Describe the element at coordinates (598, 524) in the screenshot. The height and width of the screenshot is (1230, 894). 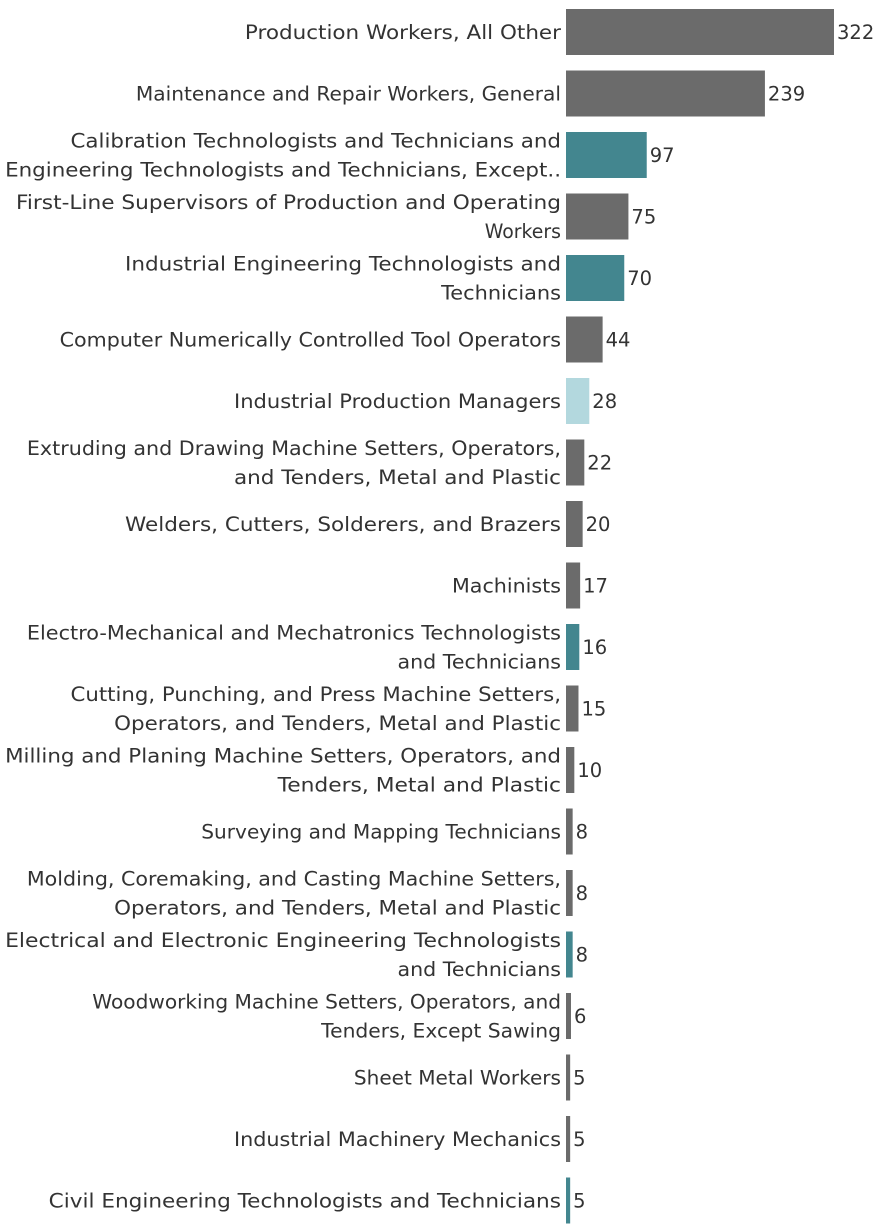
I see `value-label: 20` at that location.